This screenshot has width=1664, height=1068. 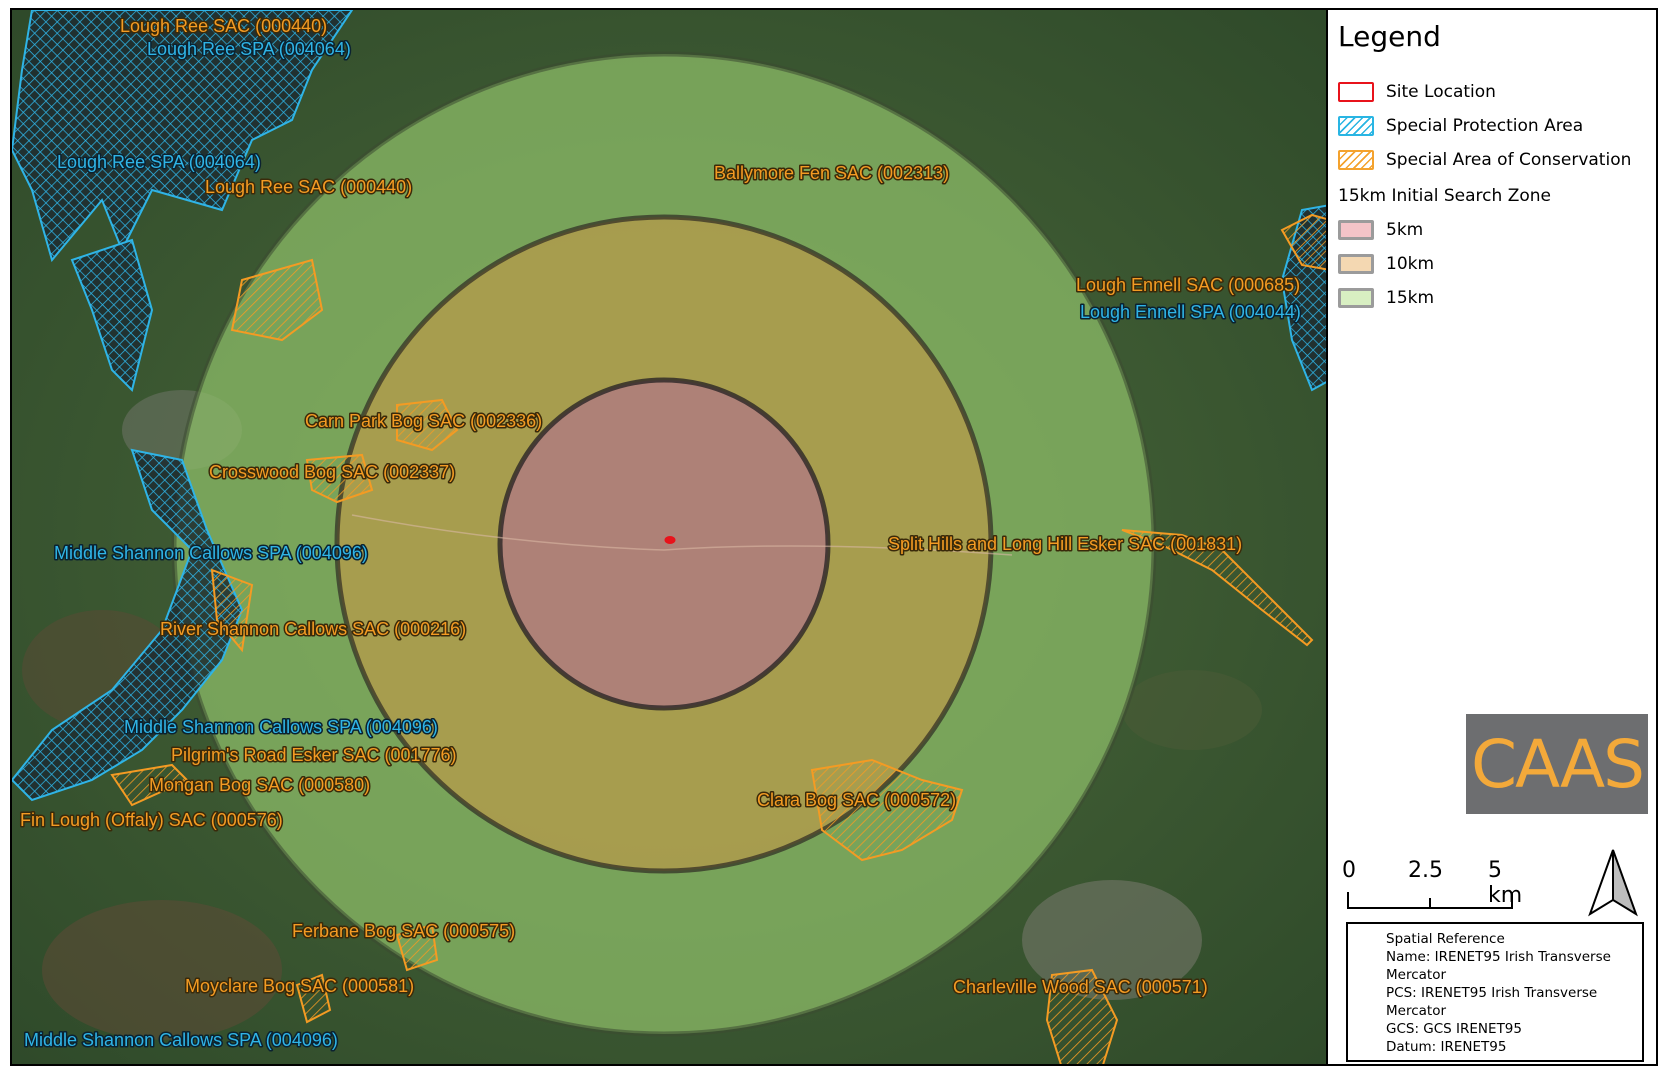 What do you see at coordinates (223, 26) in the screenshot?
I see `label-lough-ree-sac-top: Lough Ree SAC (000440)` at bounding box center [223, 26].